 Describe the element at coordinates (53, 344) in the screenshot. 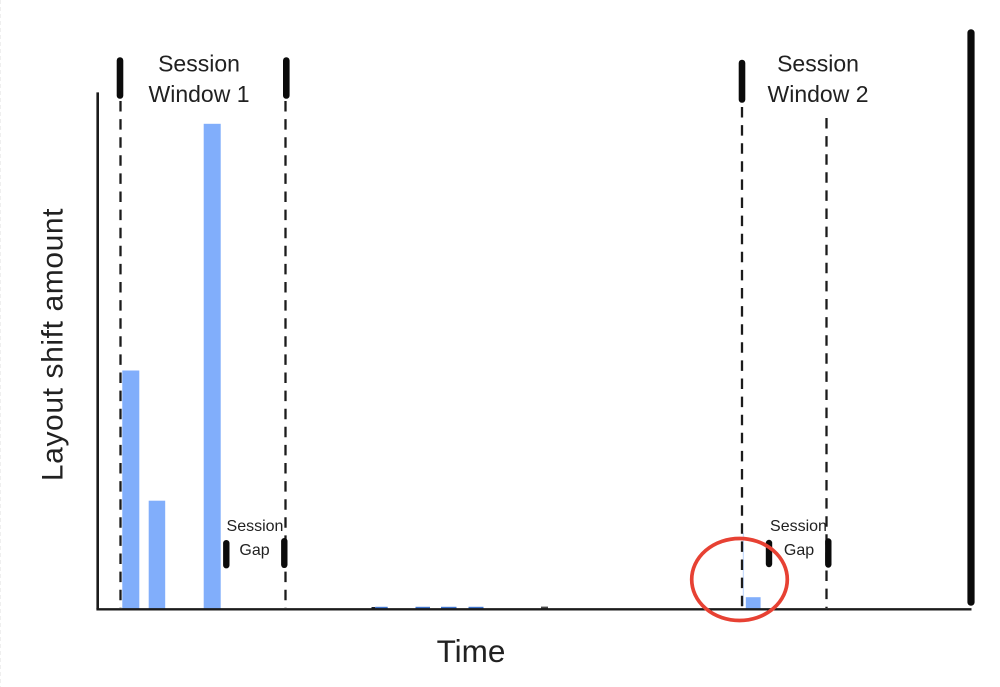

I see `svg-text: Layout shift amount` at that location.